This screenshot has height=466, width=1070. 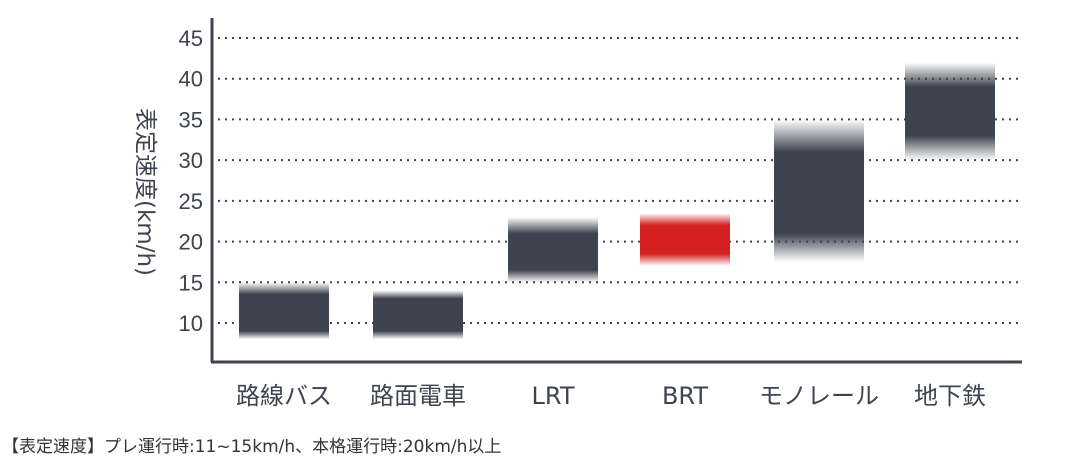 What do you see at coordinates (191, 282) in the screenshot?
I see `y-tick-15: 15` at bounding box center [191, 282].